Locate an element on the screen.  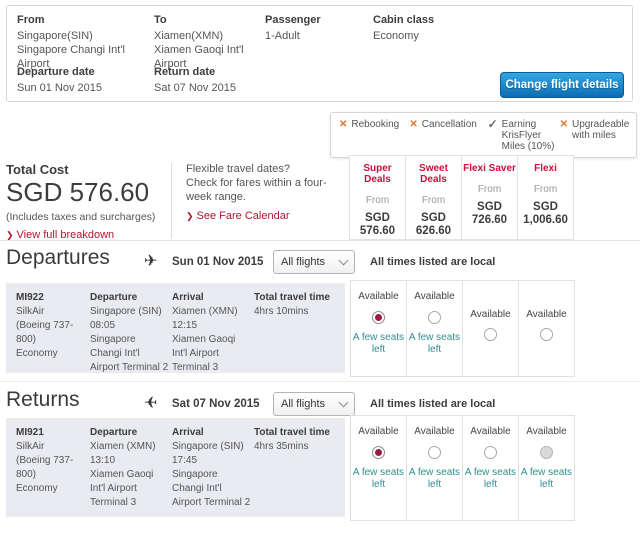
departure-time: 08:05 is located at coordinates (103, 325).